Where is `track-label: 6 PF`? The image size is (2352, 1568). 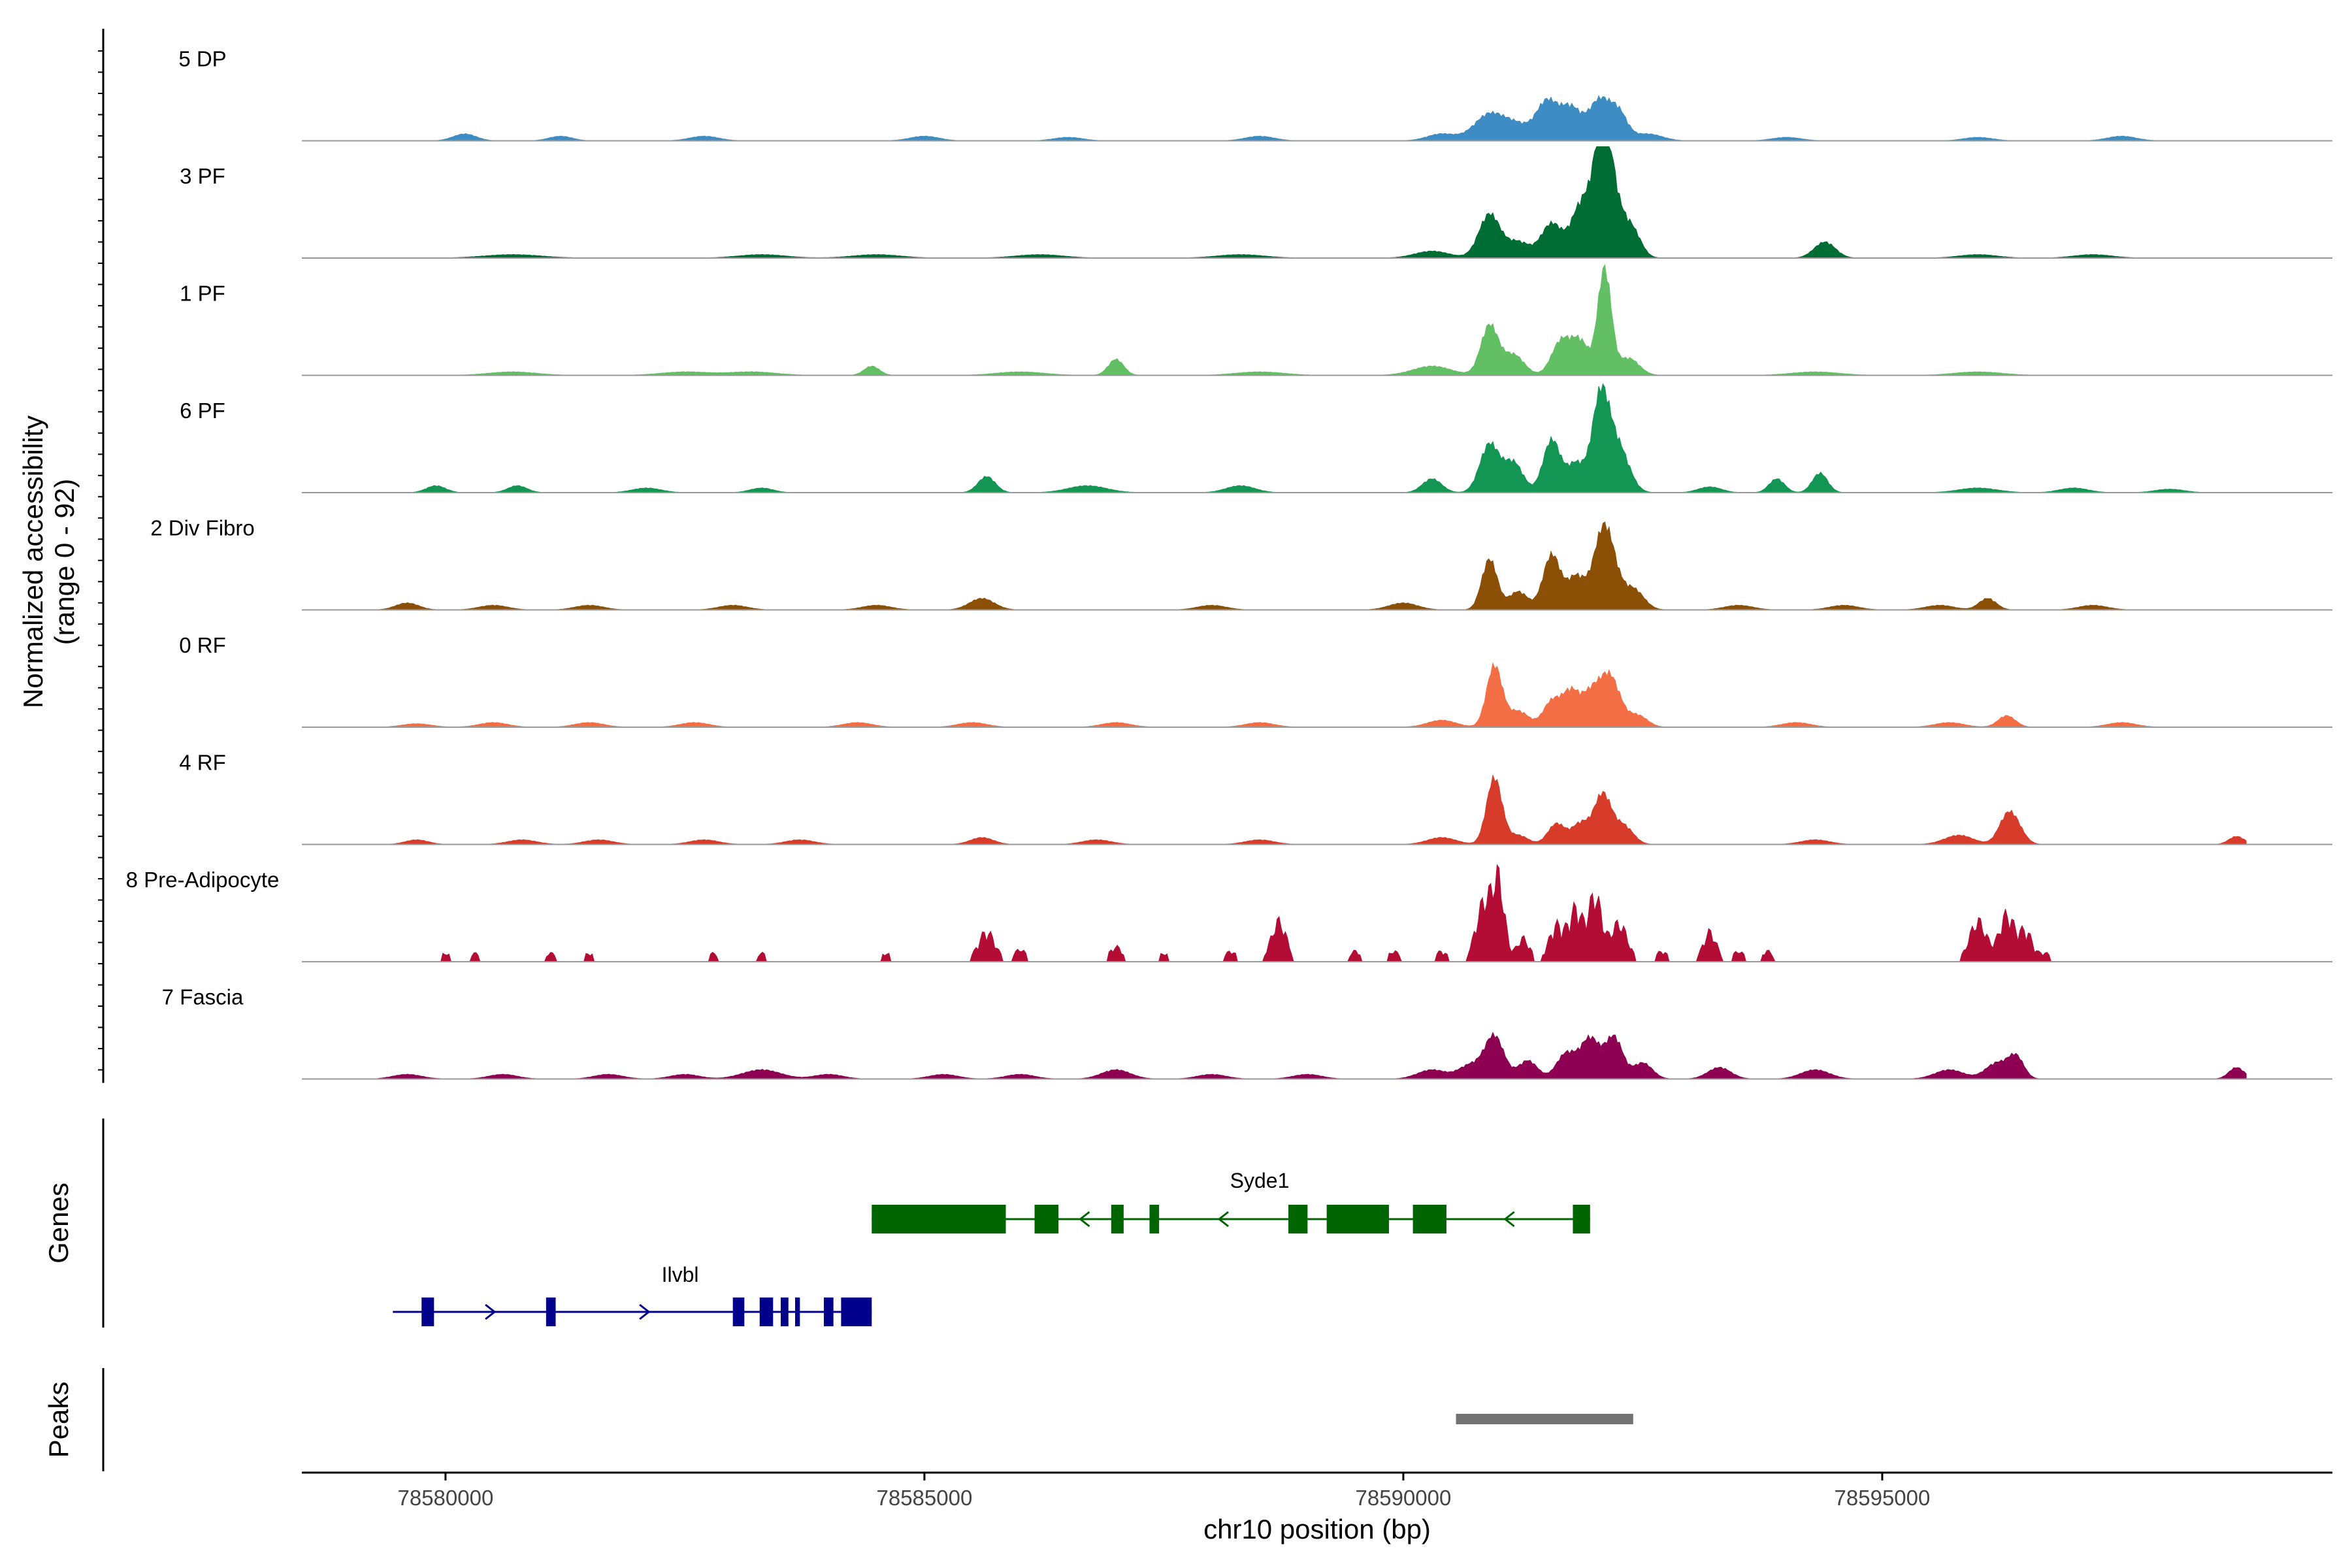 track-label: 6 PF is located at coordinates (202, 411).